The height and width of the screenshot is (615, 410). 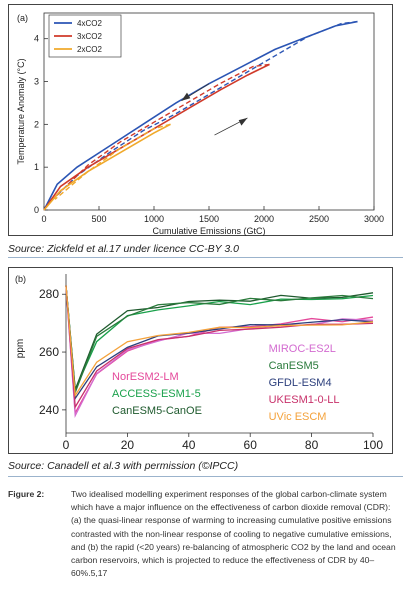 I want to click on x-tick-label: 2500, so click(x=319, y=219).